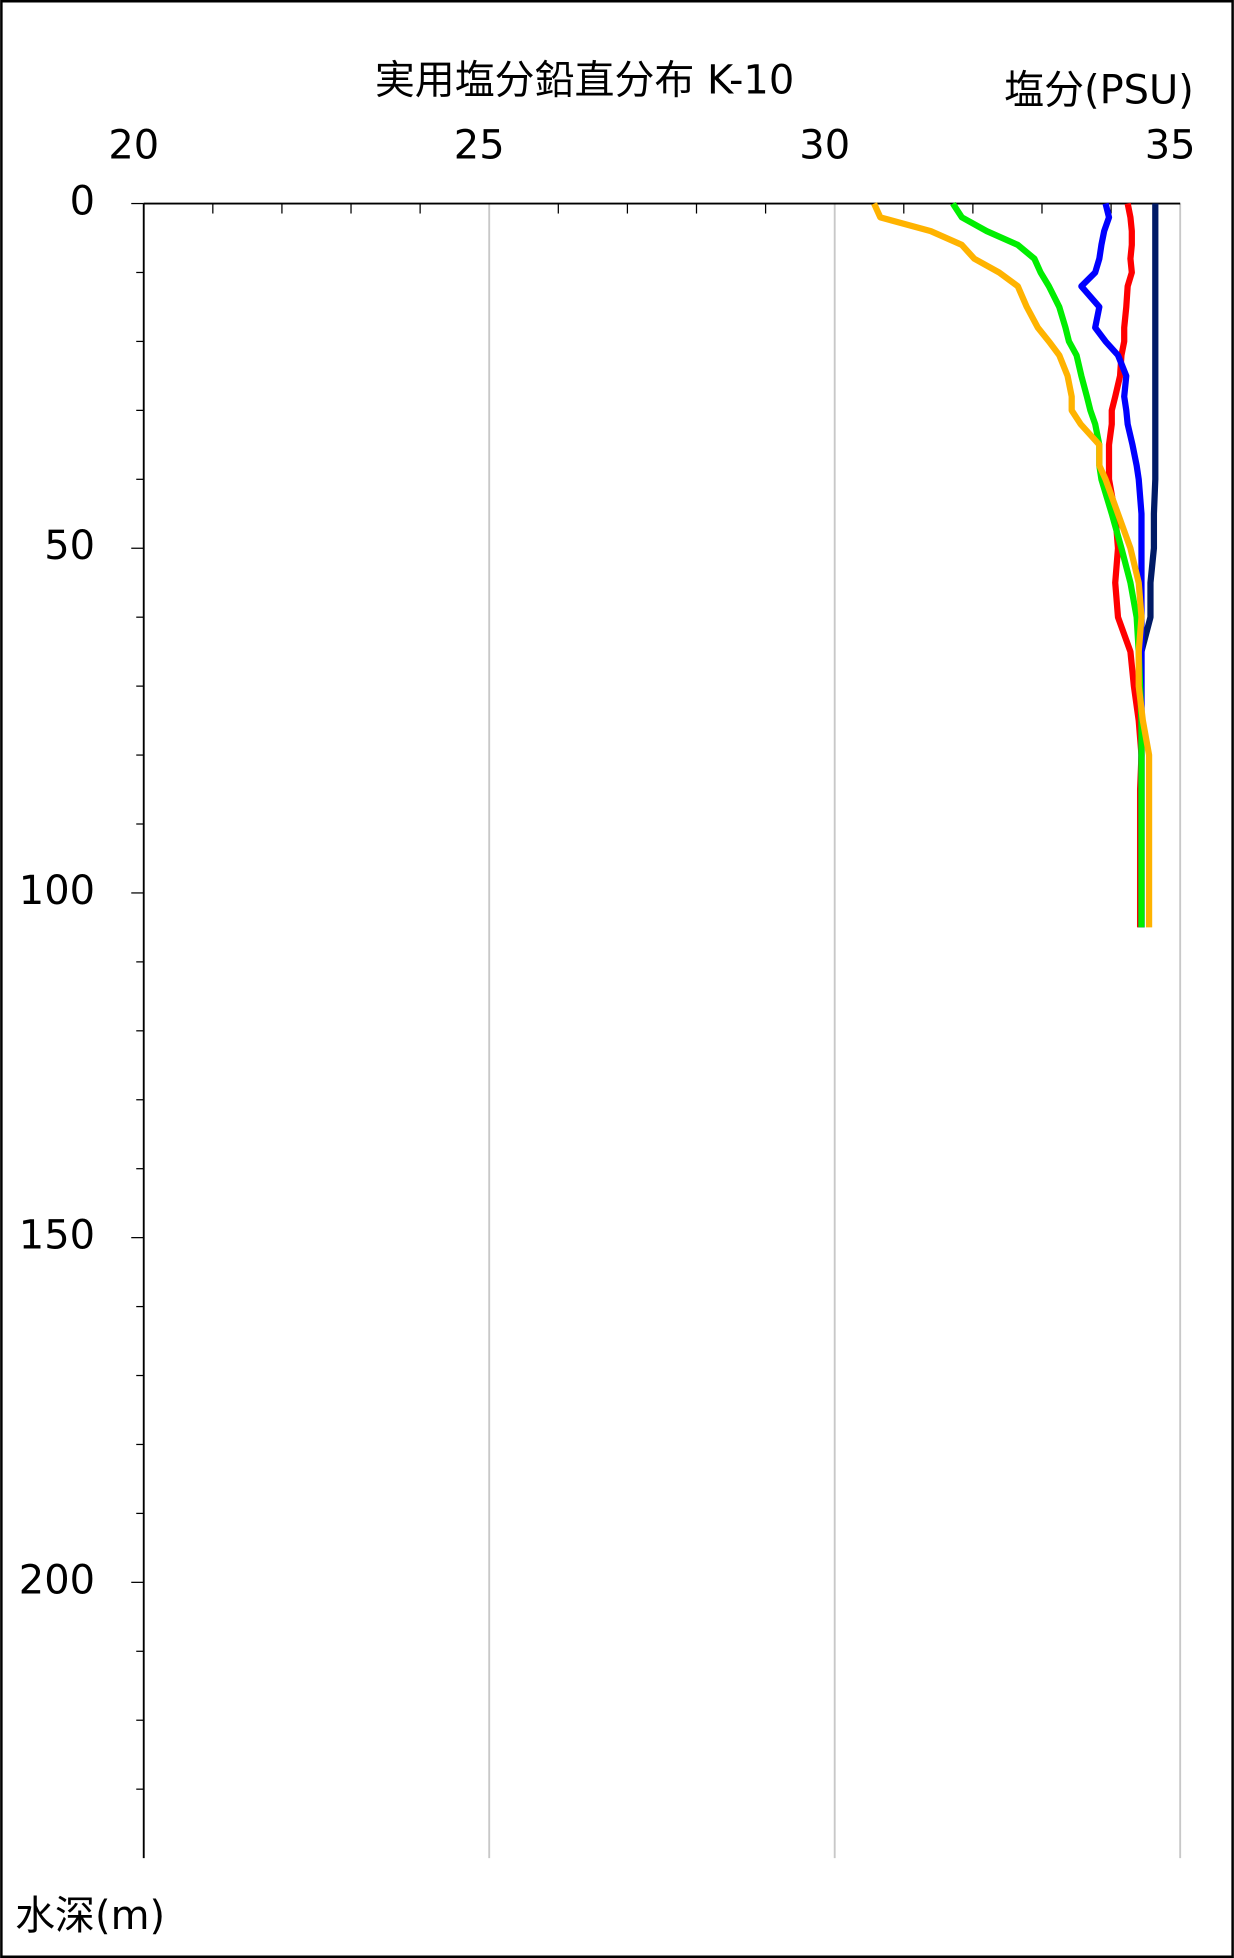  What do you see at coordinates (1170, 145) in the screenshot?
I see `x-tick-label: 35` at bounding box center [1170, 145].